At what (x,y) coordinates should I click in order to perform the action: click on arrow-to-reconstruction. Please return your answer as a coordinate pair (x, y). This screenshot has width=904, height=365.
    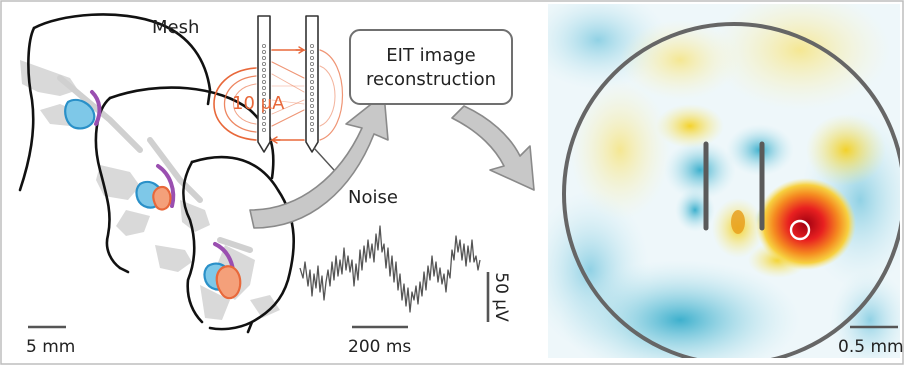
    Looking at the image, I should click on (319, 161).